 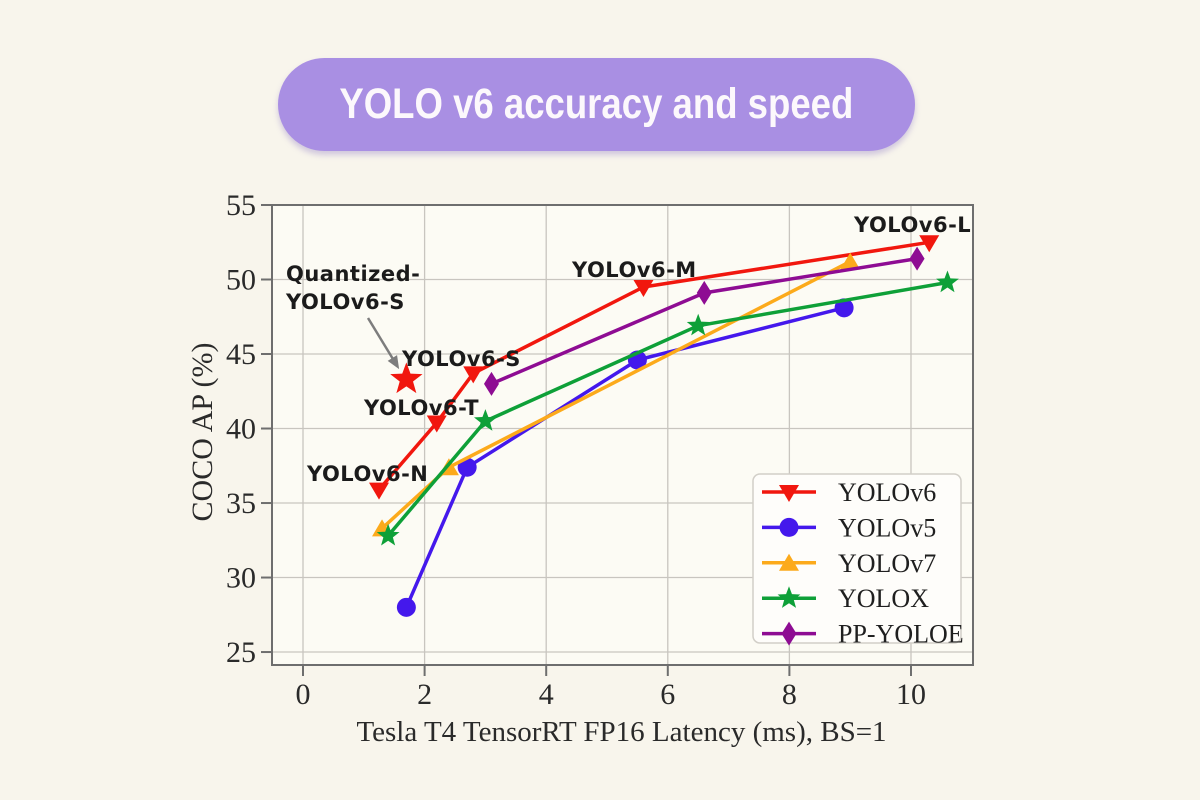 What do you see at coordinates (887, 563) in the screenshot?
I see `legend-label: YOLOv7` at bounding box center [887, 563].